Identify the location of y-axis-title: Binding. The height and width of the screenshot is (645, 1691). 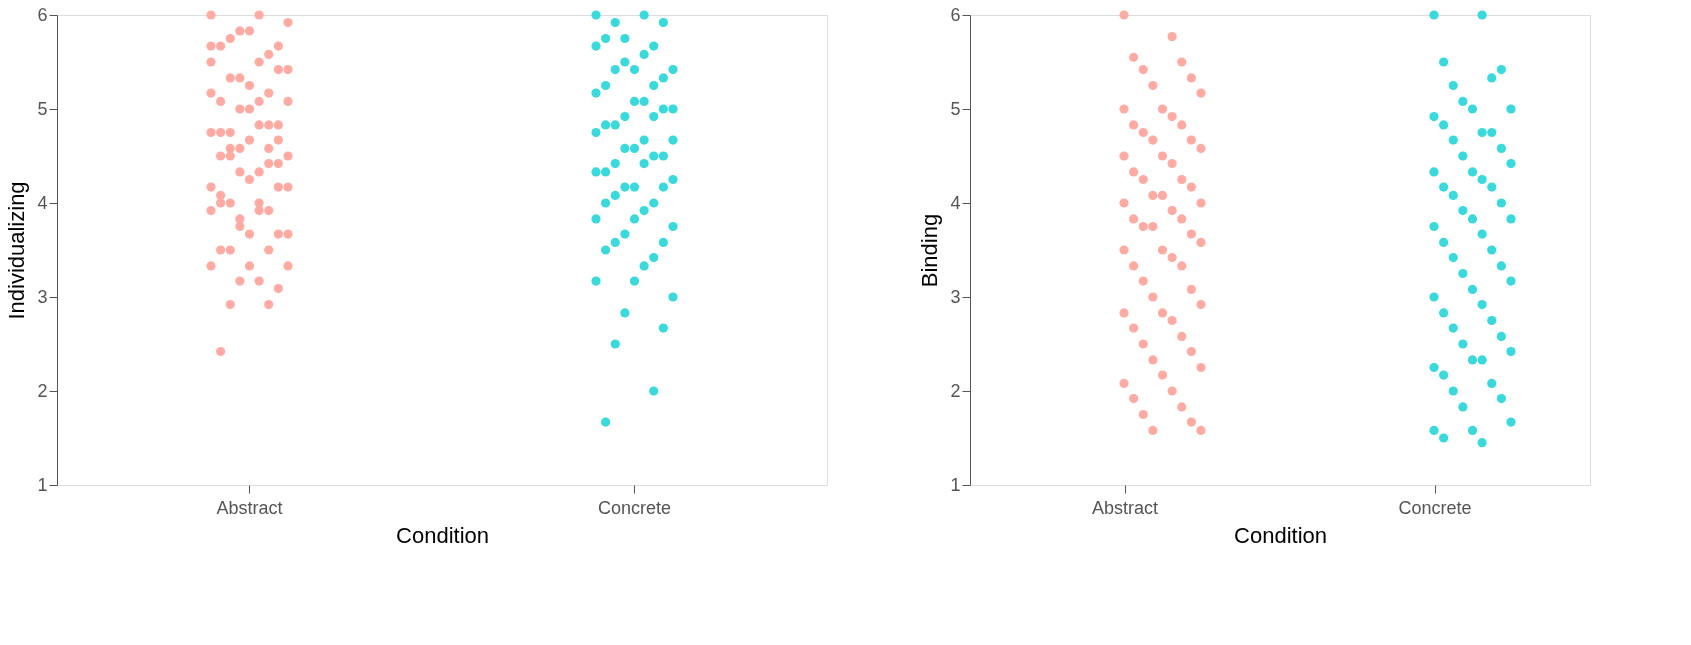
(930, 250).